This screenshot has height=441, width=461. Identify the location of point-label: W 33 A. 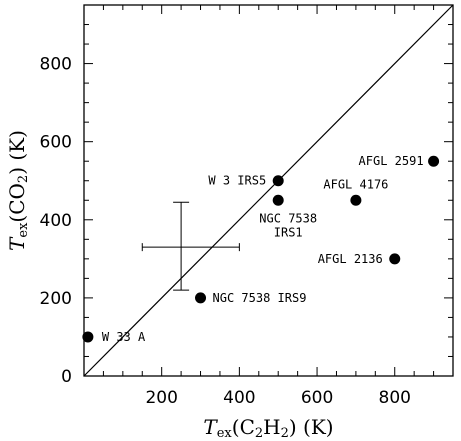
(124, 337).